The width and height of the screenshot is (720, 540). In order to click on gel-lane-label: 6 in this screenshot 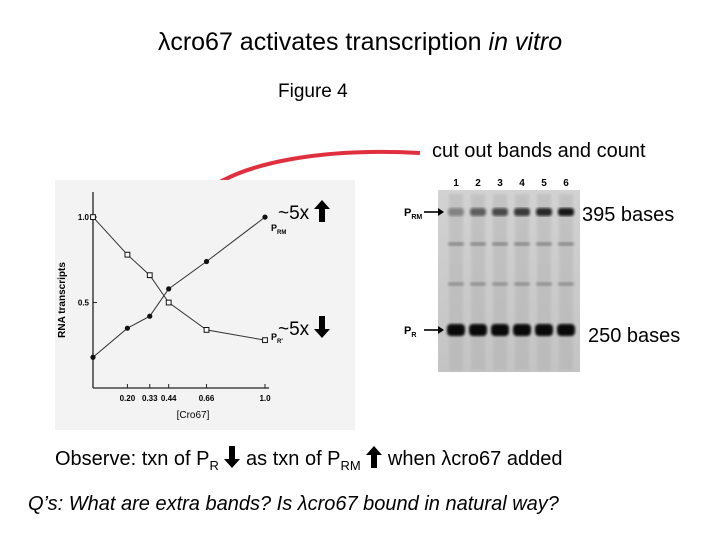, I will do `click(566, 183)`.